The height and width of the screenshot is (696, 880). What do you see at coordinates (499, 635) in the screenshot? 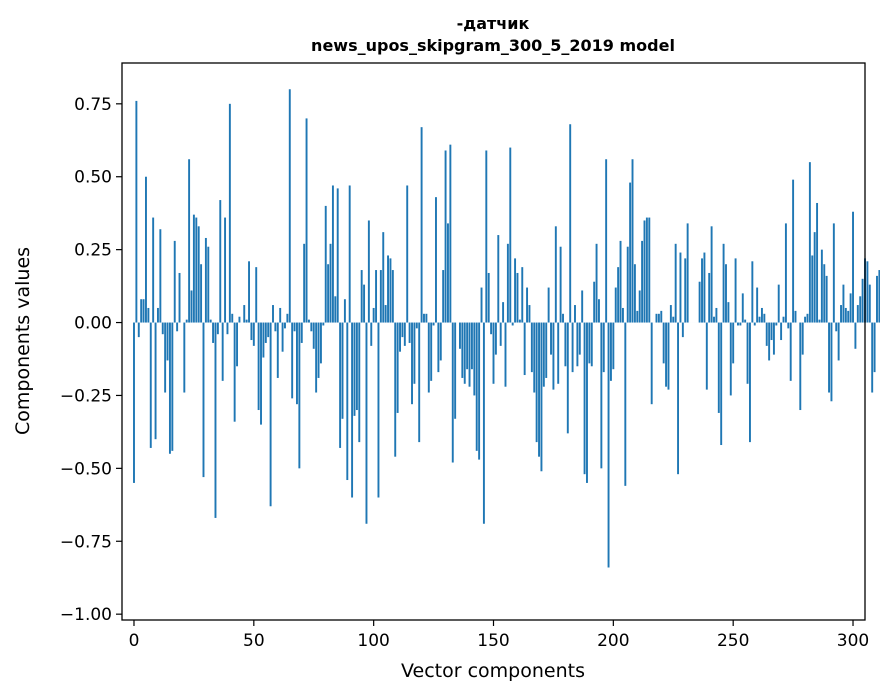
I see `x-axis-ticks: 0 50 100 150 200 250 300` at bounding box center [499, 635].